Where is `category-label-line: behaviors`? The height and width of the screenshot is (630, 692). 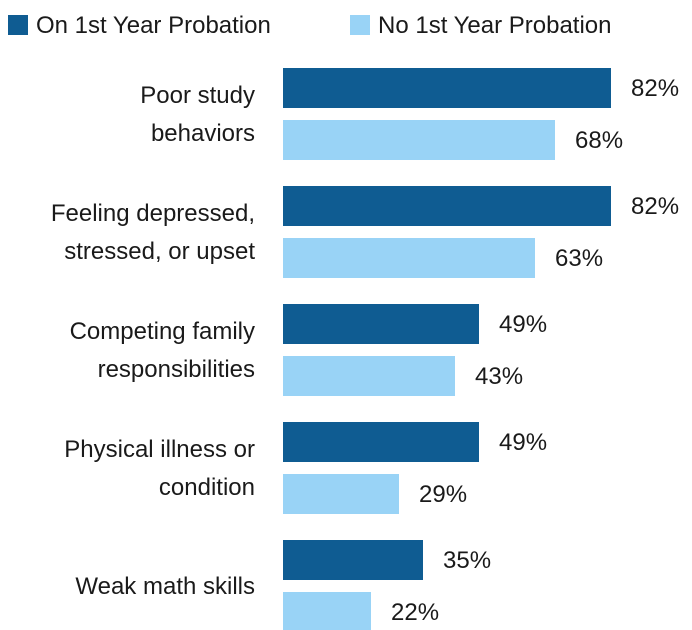
category-label-line: behaviors is located at coordinates (203, 133).